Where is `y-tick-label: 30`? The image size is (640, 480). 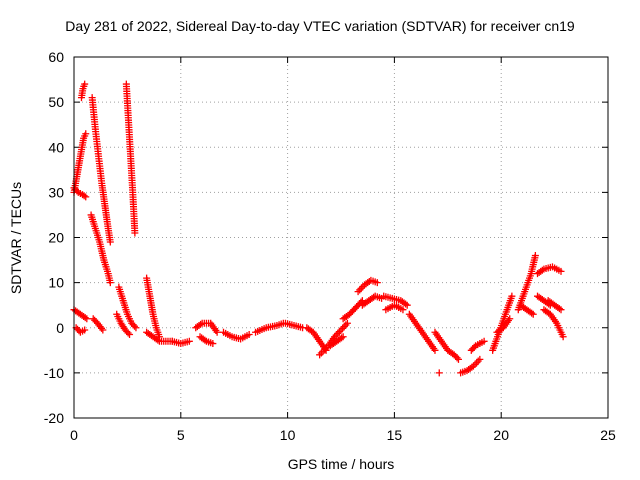
y-tick-label: 30 is located at coordinates (56, 192).